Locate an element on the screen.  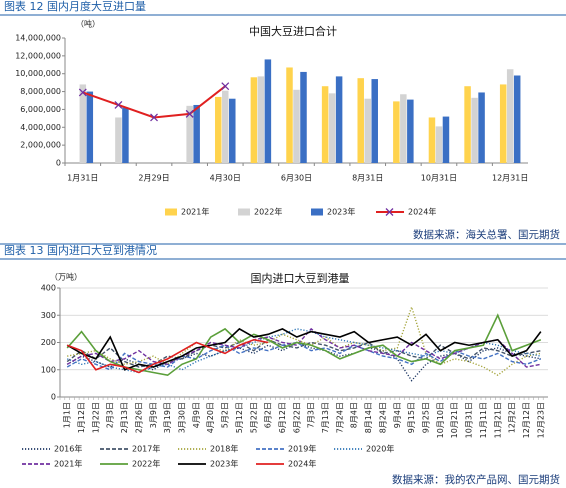
x-tick-label: 6月2日 is located at coordinates (268, 415).